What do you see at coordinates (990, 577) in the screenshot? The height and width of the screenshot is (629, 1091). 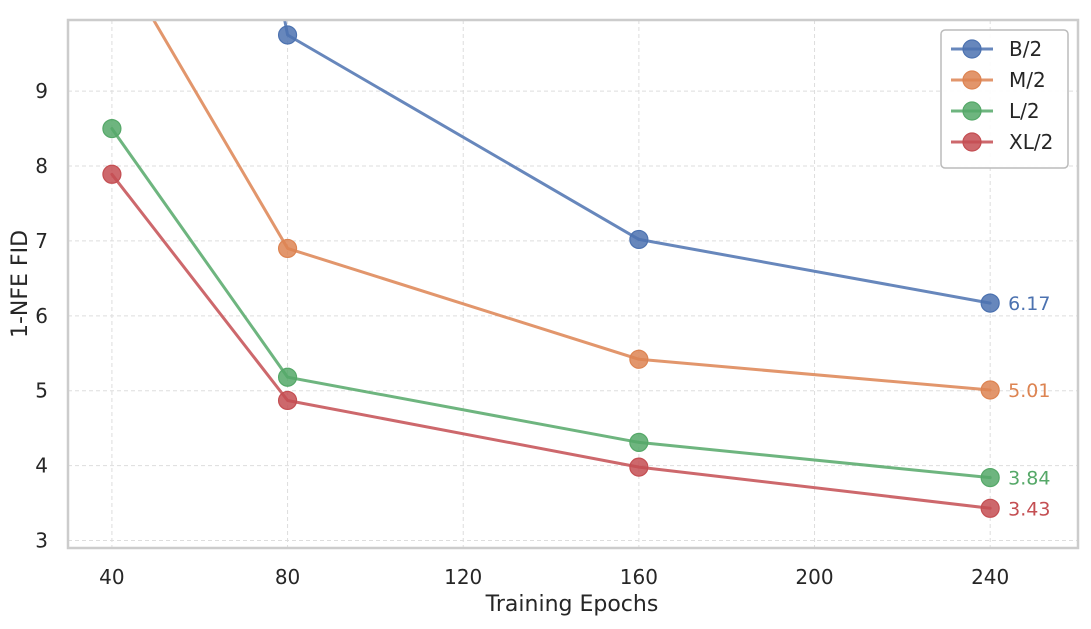 I see `x-tick-label: 240` at bounding box center [990, 577].